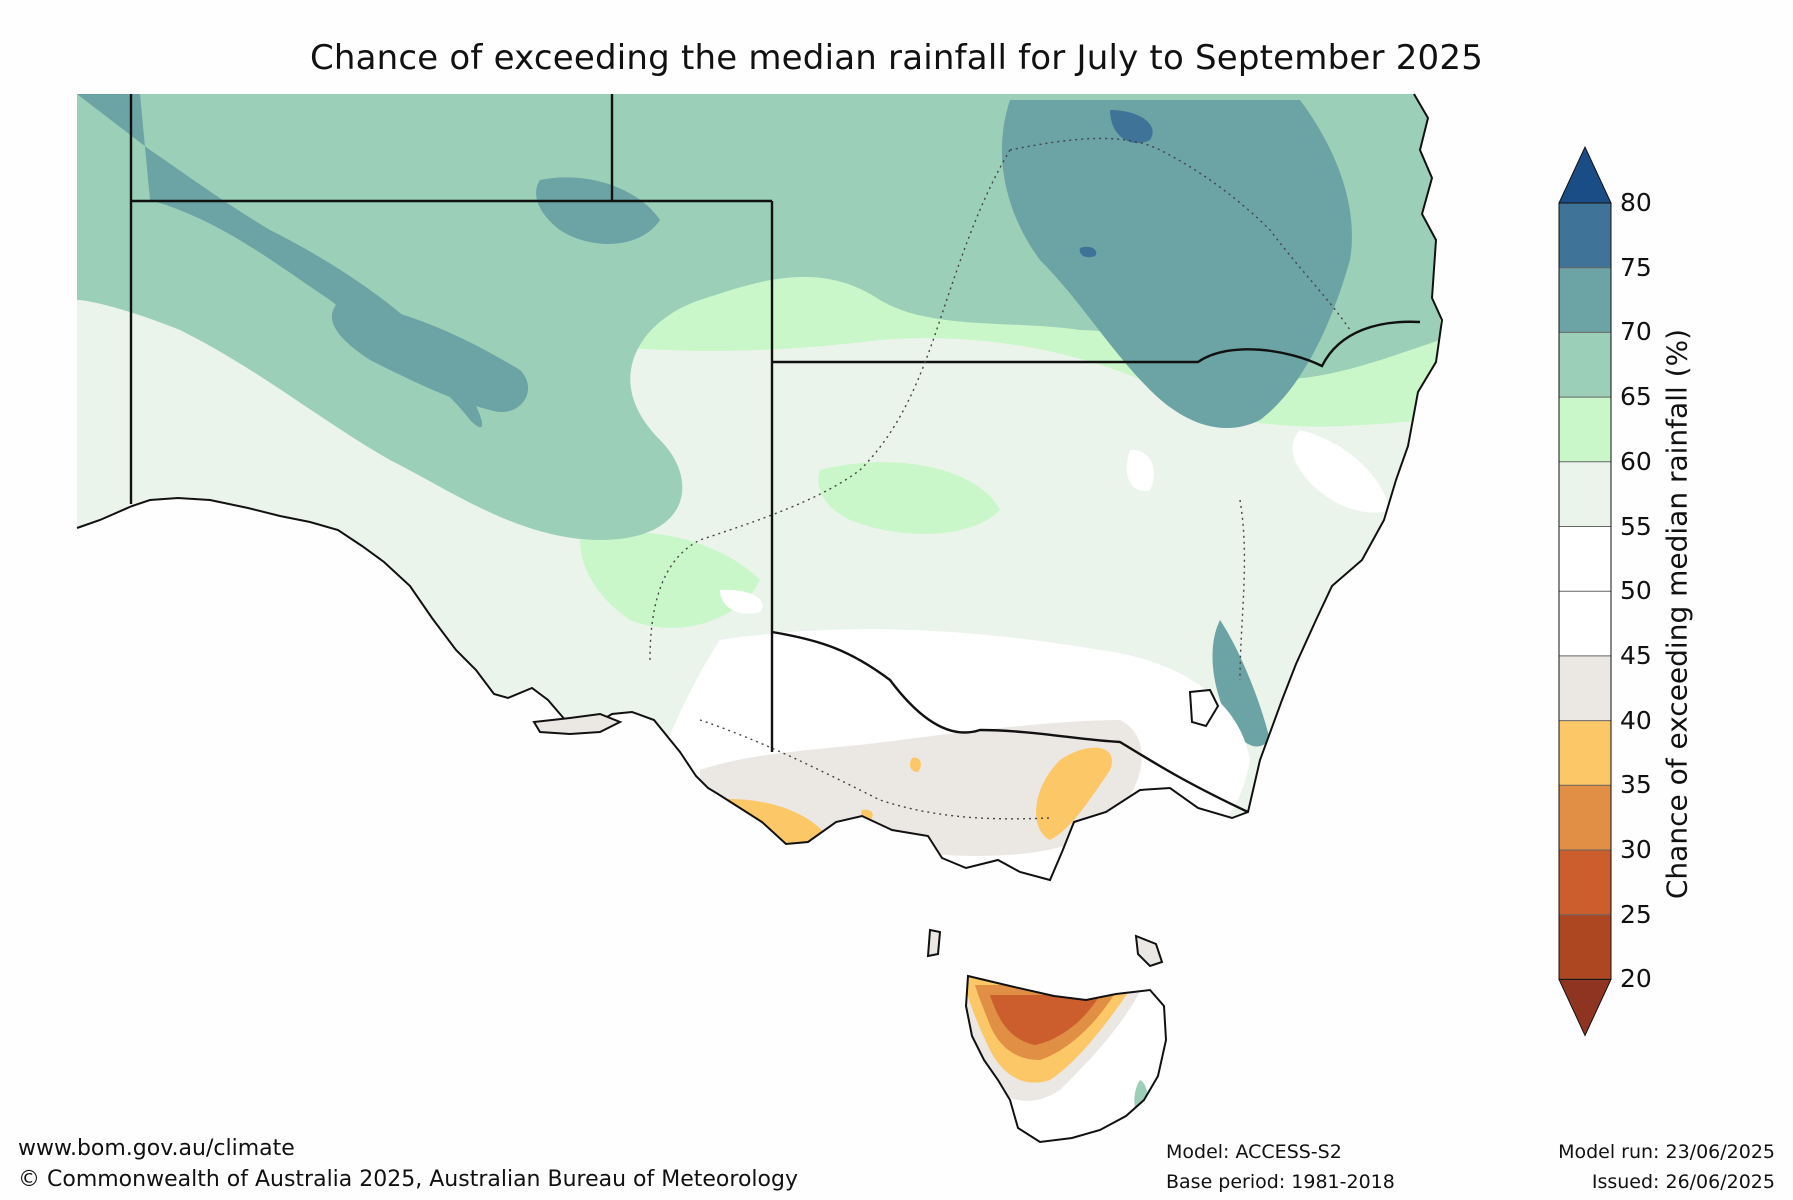 The image size is (1793, 1200). Describe the element at coordinates (1585, 174) in the screenshot. I see `colorbar-over-arrow` at that location.